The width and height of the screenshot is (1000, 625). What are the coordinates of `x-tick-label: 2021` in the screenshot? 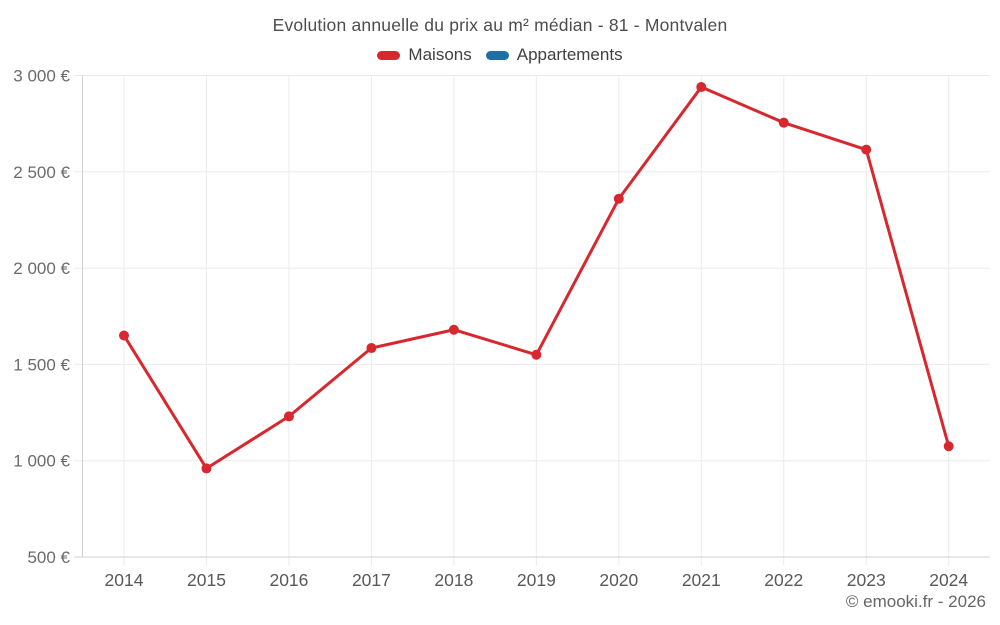 It's located at (701, 580).